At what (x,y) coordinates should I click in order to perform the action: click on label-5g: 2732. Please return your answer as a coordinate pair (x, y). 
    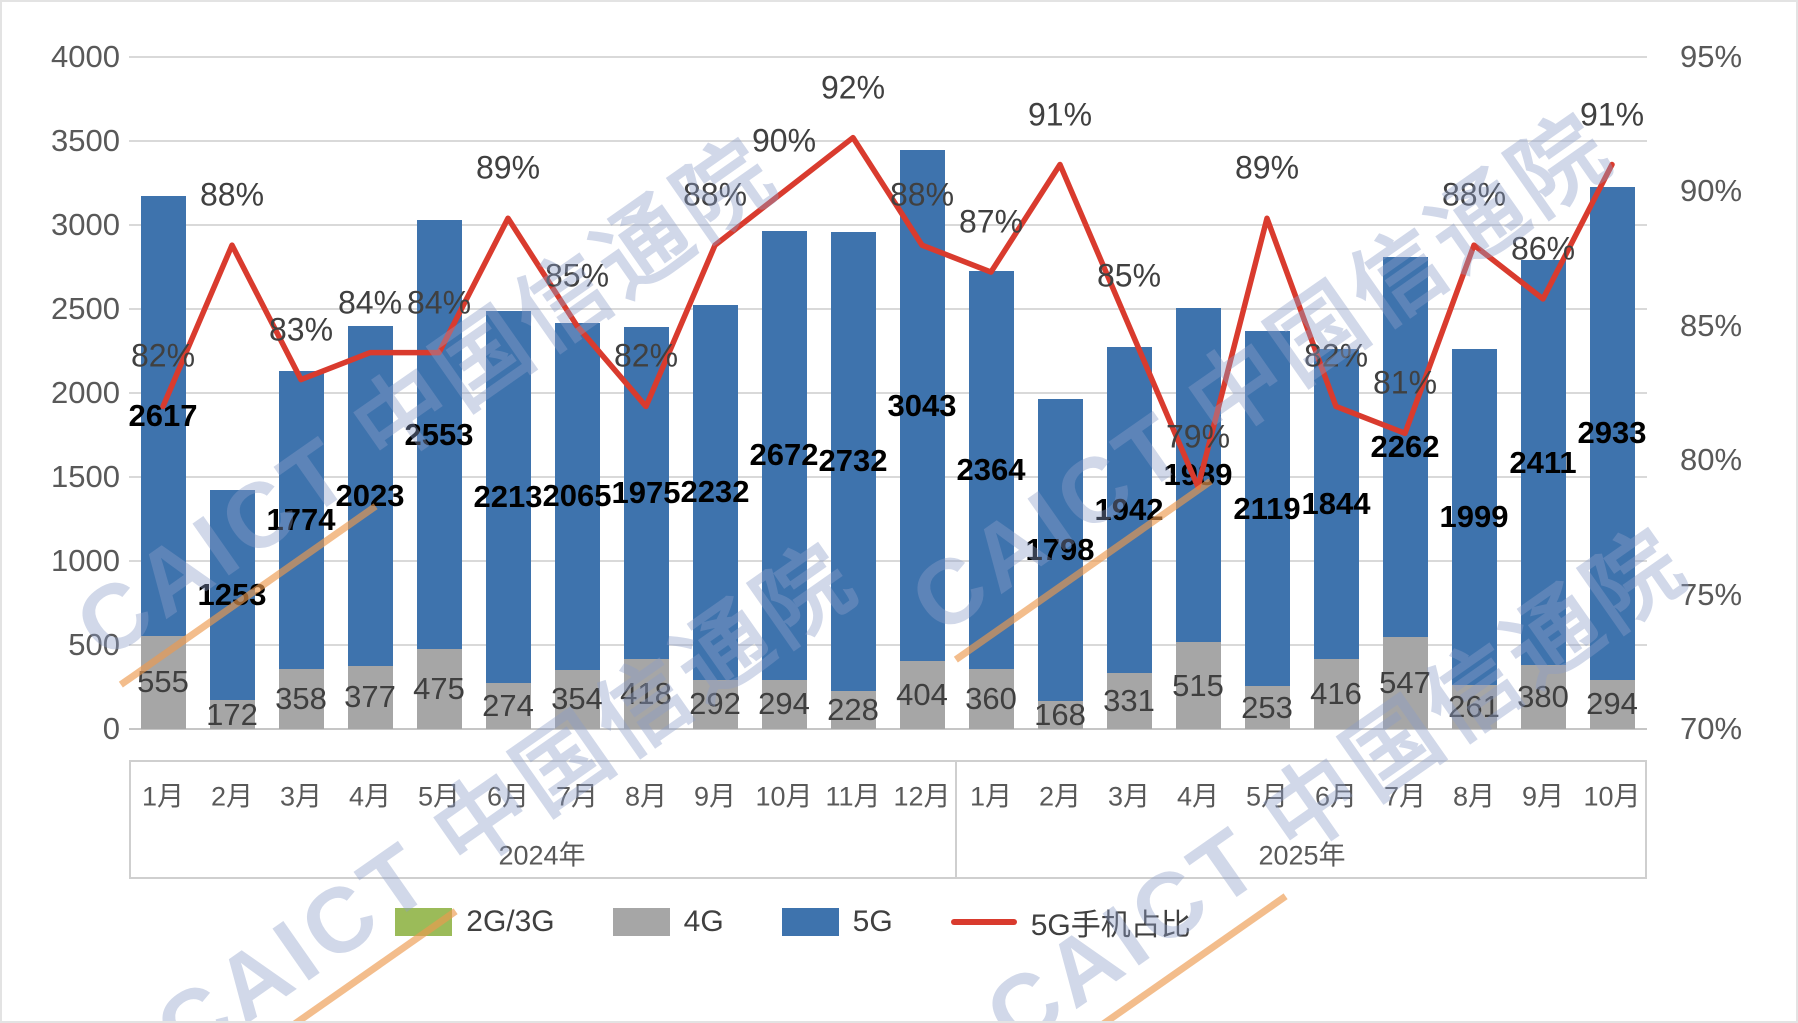
    Looking at the image, I should click on (853, 461).